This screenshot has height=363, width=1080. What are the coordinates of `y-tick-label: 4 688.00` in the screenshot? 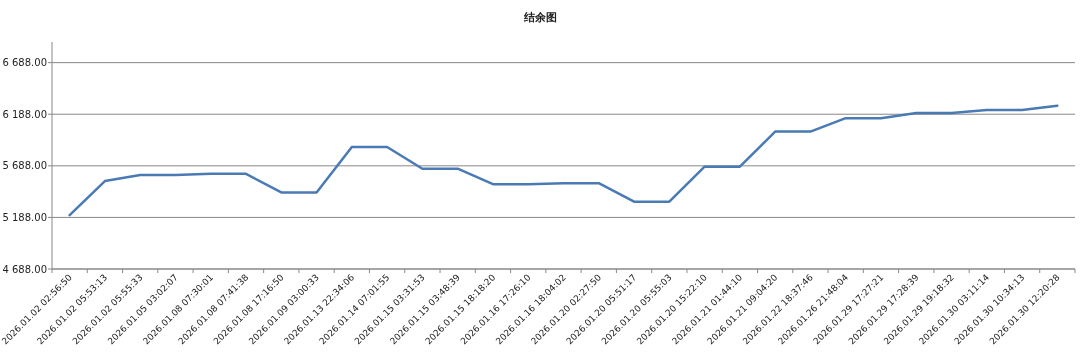 It's located at (24, 269).